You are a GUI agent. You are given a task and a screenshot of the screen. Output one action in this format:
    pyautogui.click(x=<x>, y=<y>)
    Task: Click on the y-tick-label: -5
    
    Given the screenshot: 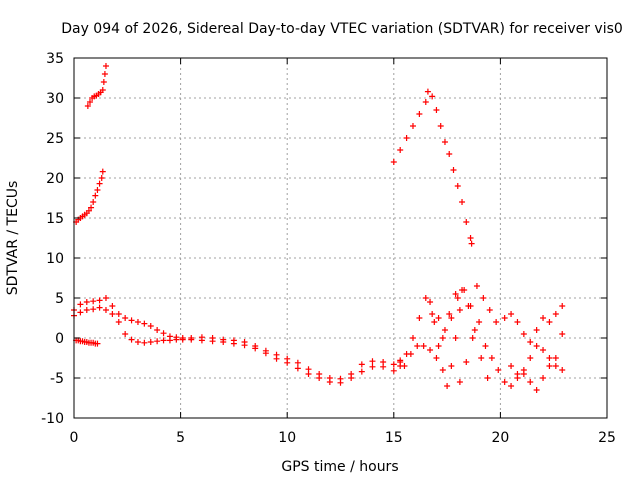 What is the action you would take?
    pyautogui.click(x=57, y=379)
    